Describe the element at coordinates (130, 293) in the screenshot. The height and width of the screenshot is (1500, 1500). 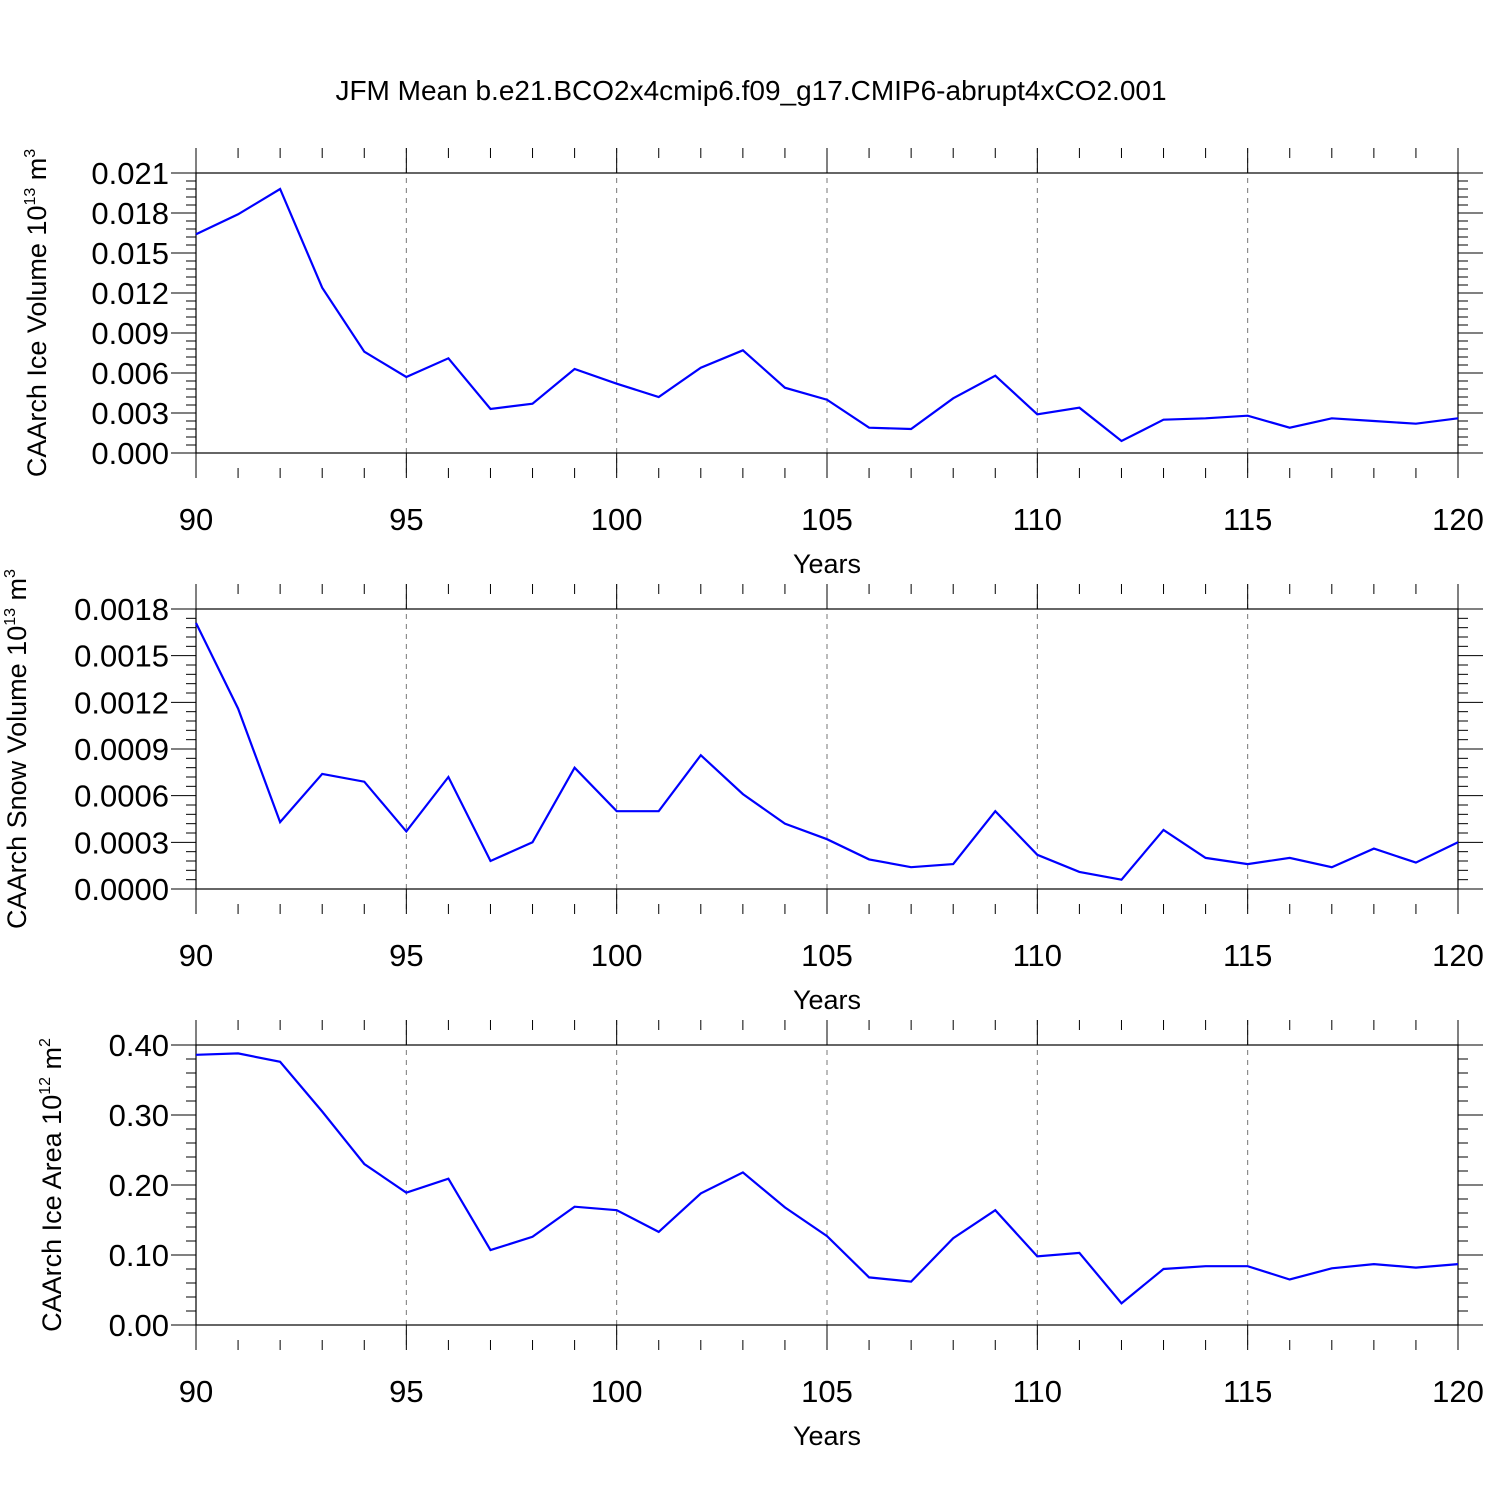
I see `y-tick-label: 0.012` at that location.